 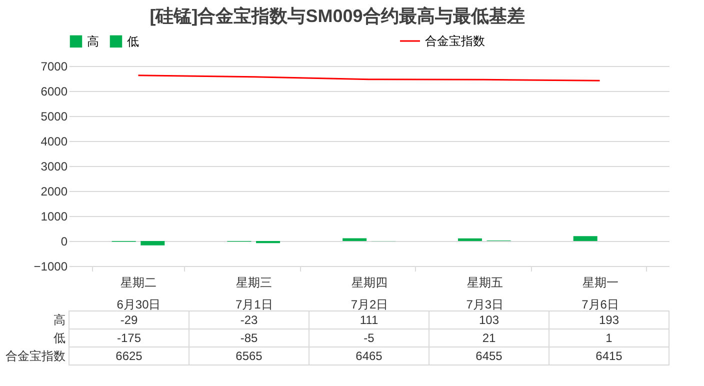 What do you see at coordinates (489, 320) in the screenshot?
I see `data-label: 103` at bounding box center [489, 320].